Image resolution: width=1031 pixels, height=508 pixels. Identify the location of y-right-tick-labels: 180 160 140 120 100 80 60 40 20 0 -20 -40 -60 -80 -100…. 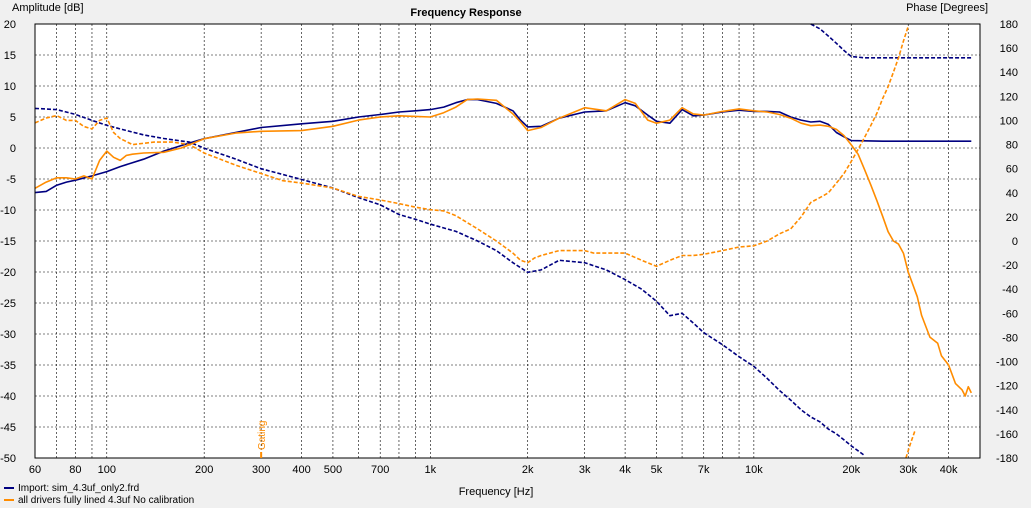
(1007, 242).